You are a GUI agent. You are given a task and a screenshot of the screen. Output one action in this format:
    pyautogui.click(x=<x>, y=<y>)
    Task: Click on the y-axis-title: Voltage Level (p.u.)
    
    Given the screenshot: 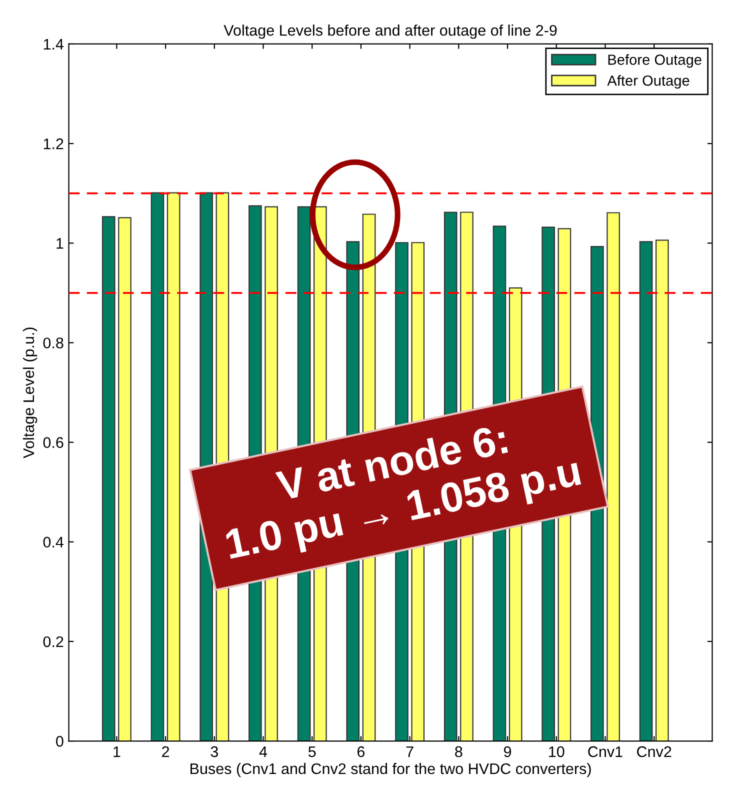 What is the action you would take?
    pyautogui.click(x=30, y=393)
    